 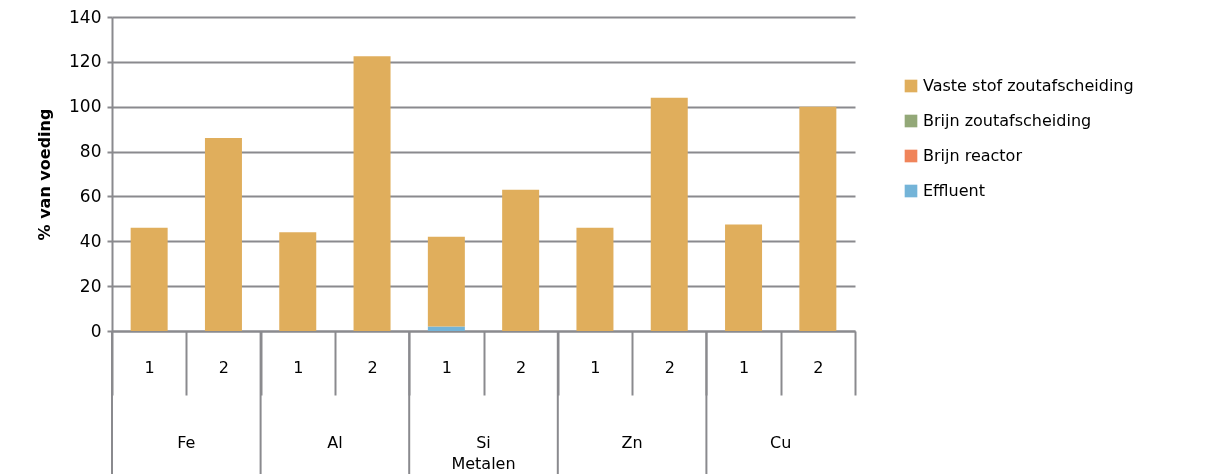 I want to click on text: Fe, so click(x=186, y=442).